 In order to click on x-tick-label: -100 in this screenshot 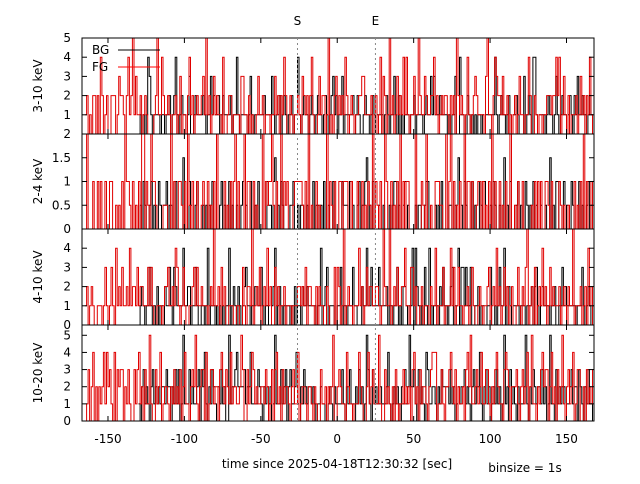, I will do `click(184, 439)`.